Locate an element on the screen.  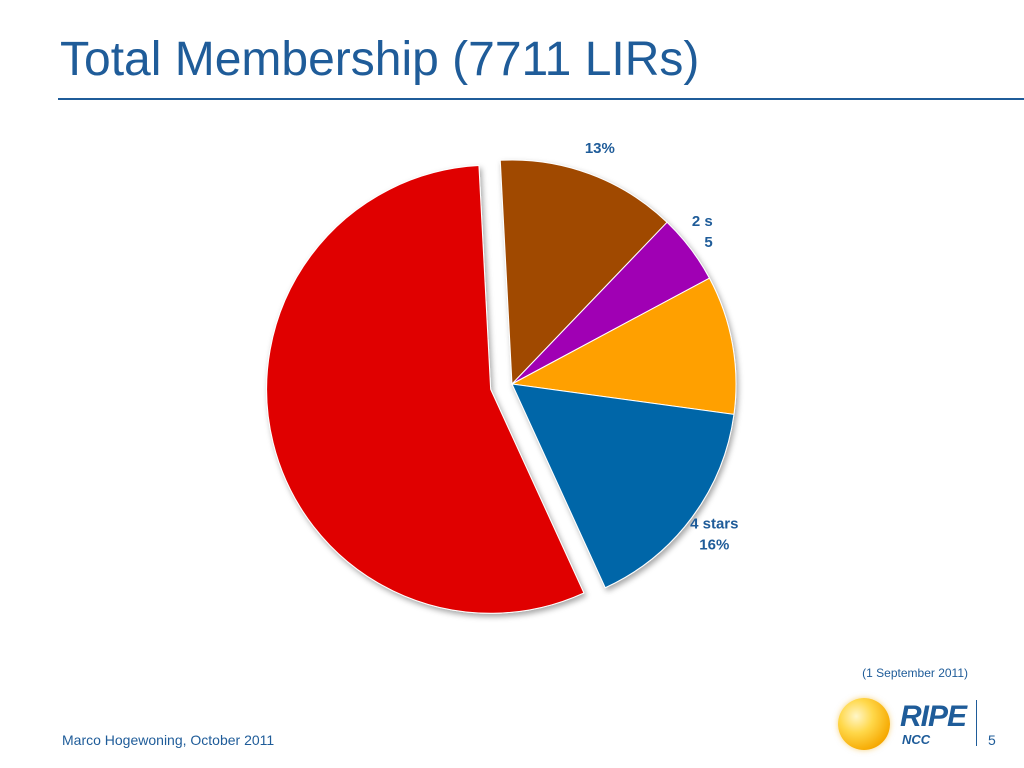
as-of-date: (1 September 2011) is located at coordinates (915, 673).